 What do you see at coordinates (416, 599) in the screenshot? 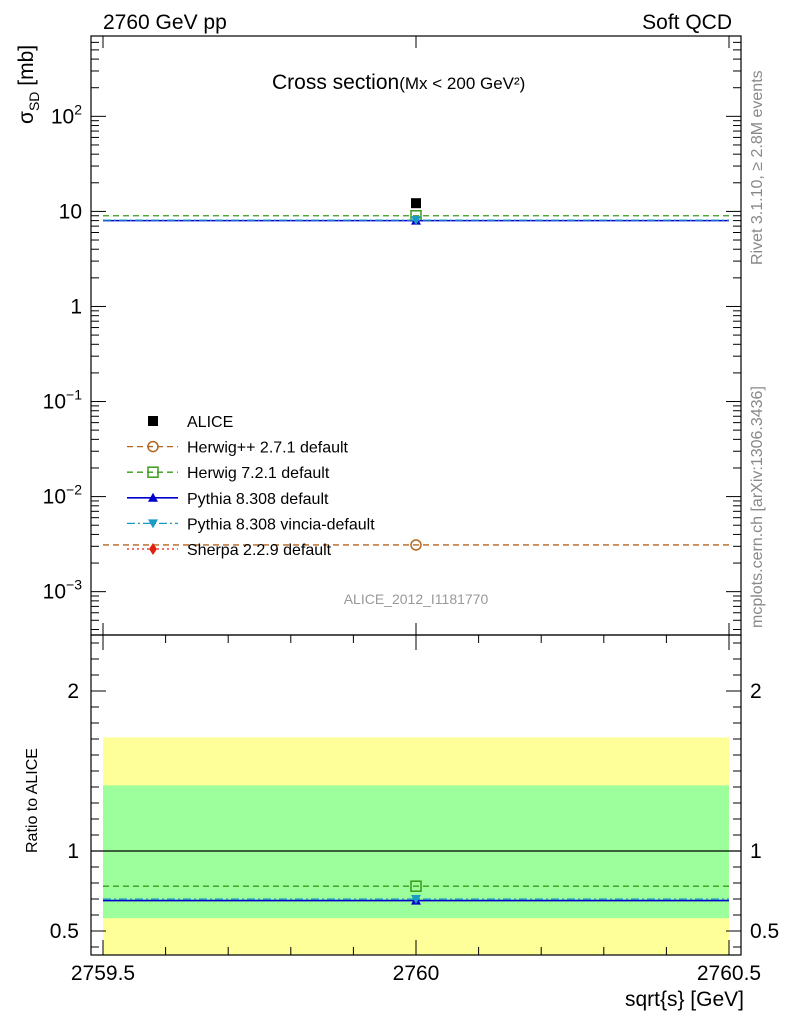
I see `analysis-watermark: ALICE_2012_I1181770` at bounding box center [416, 599].